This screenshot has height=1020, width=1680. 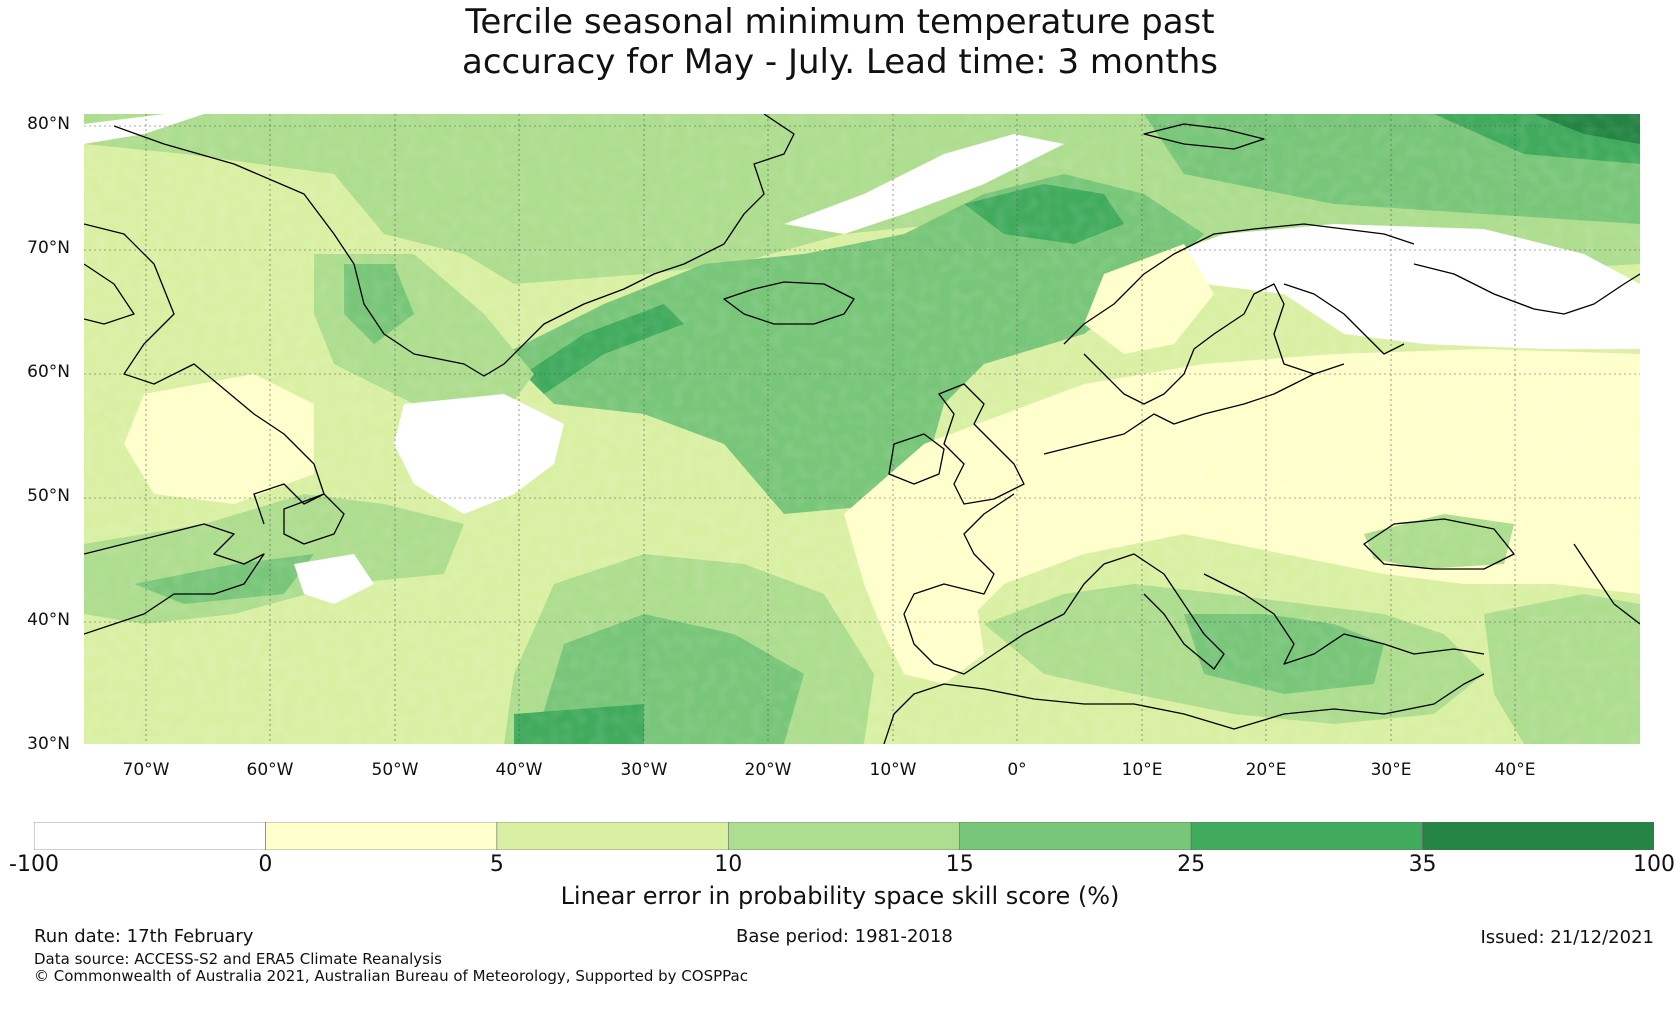 What do you see at coordinates (204, 374) in the screenshot?
I see `coast-labrador` at bounding box center [204, 374].